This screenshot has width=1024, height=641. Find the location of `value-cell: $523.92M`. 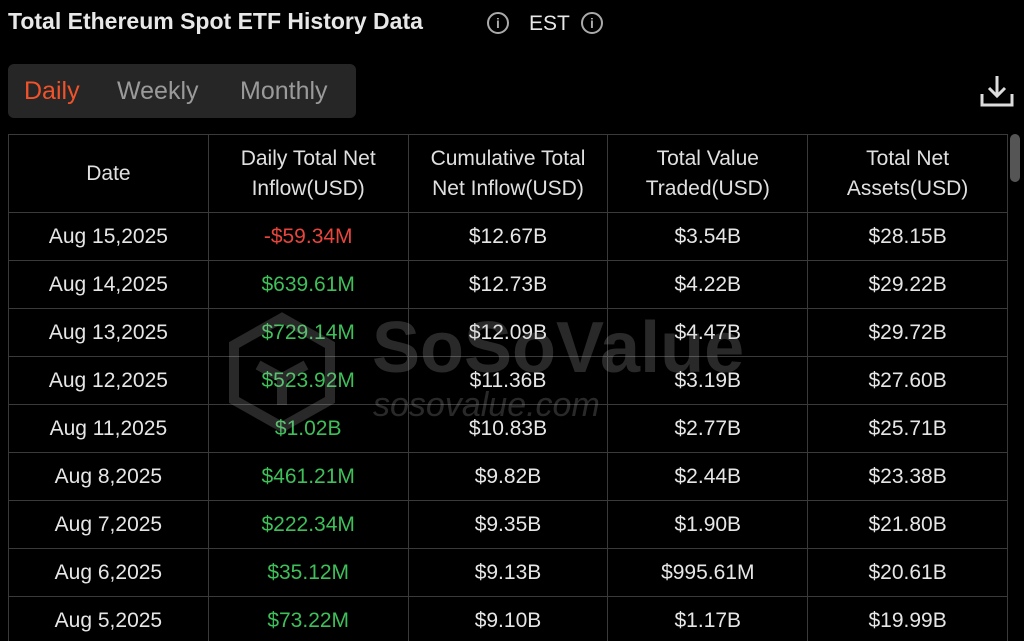

value-cell: $523.92M is located at coordinates (308, 380).